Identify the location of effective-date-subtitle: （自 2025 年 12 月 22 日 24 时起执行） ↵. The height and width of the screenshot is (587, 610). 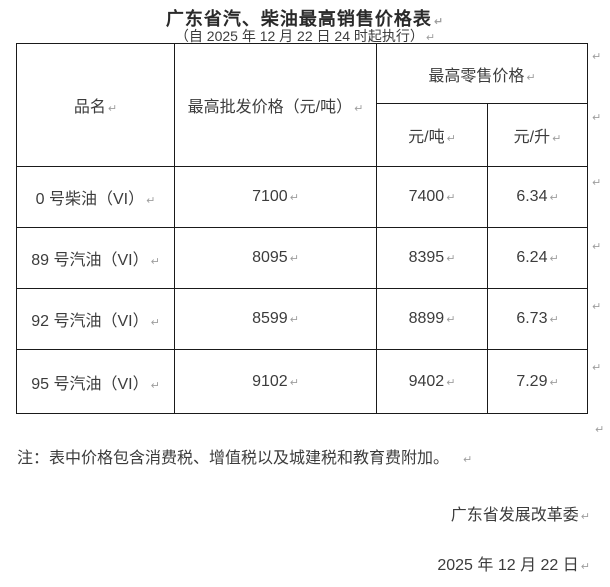
(305, 36).